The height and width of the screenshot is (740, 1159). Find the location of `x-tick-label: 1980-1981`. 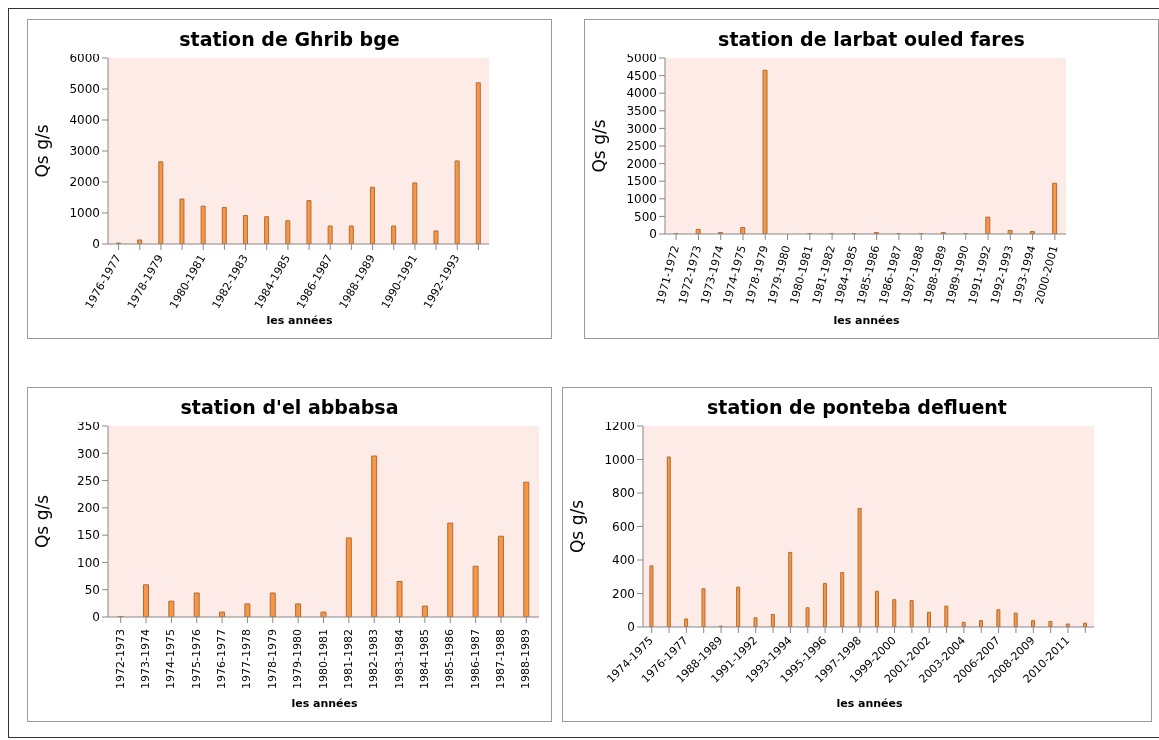

x-tick-label: 1980-1981 is located at coordinates (323, 659).